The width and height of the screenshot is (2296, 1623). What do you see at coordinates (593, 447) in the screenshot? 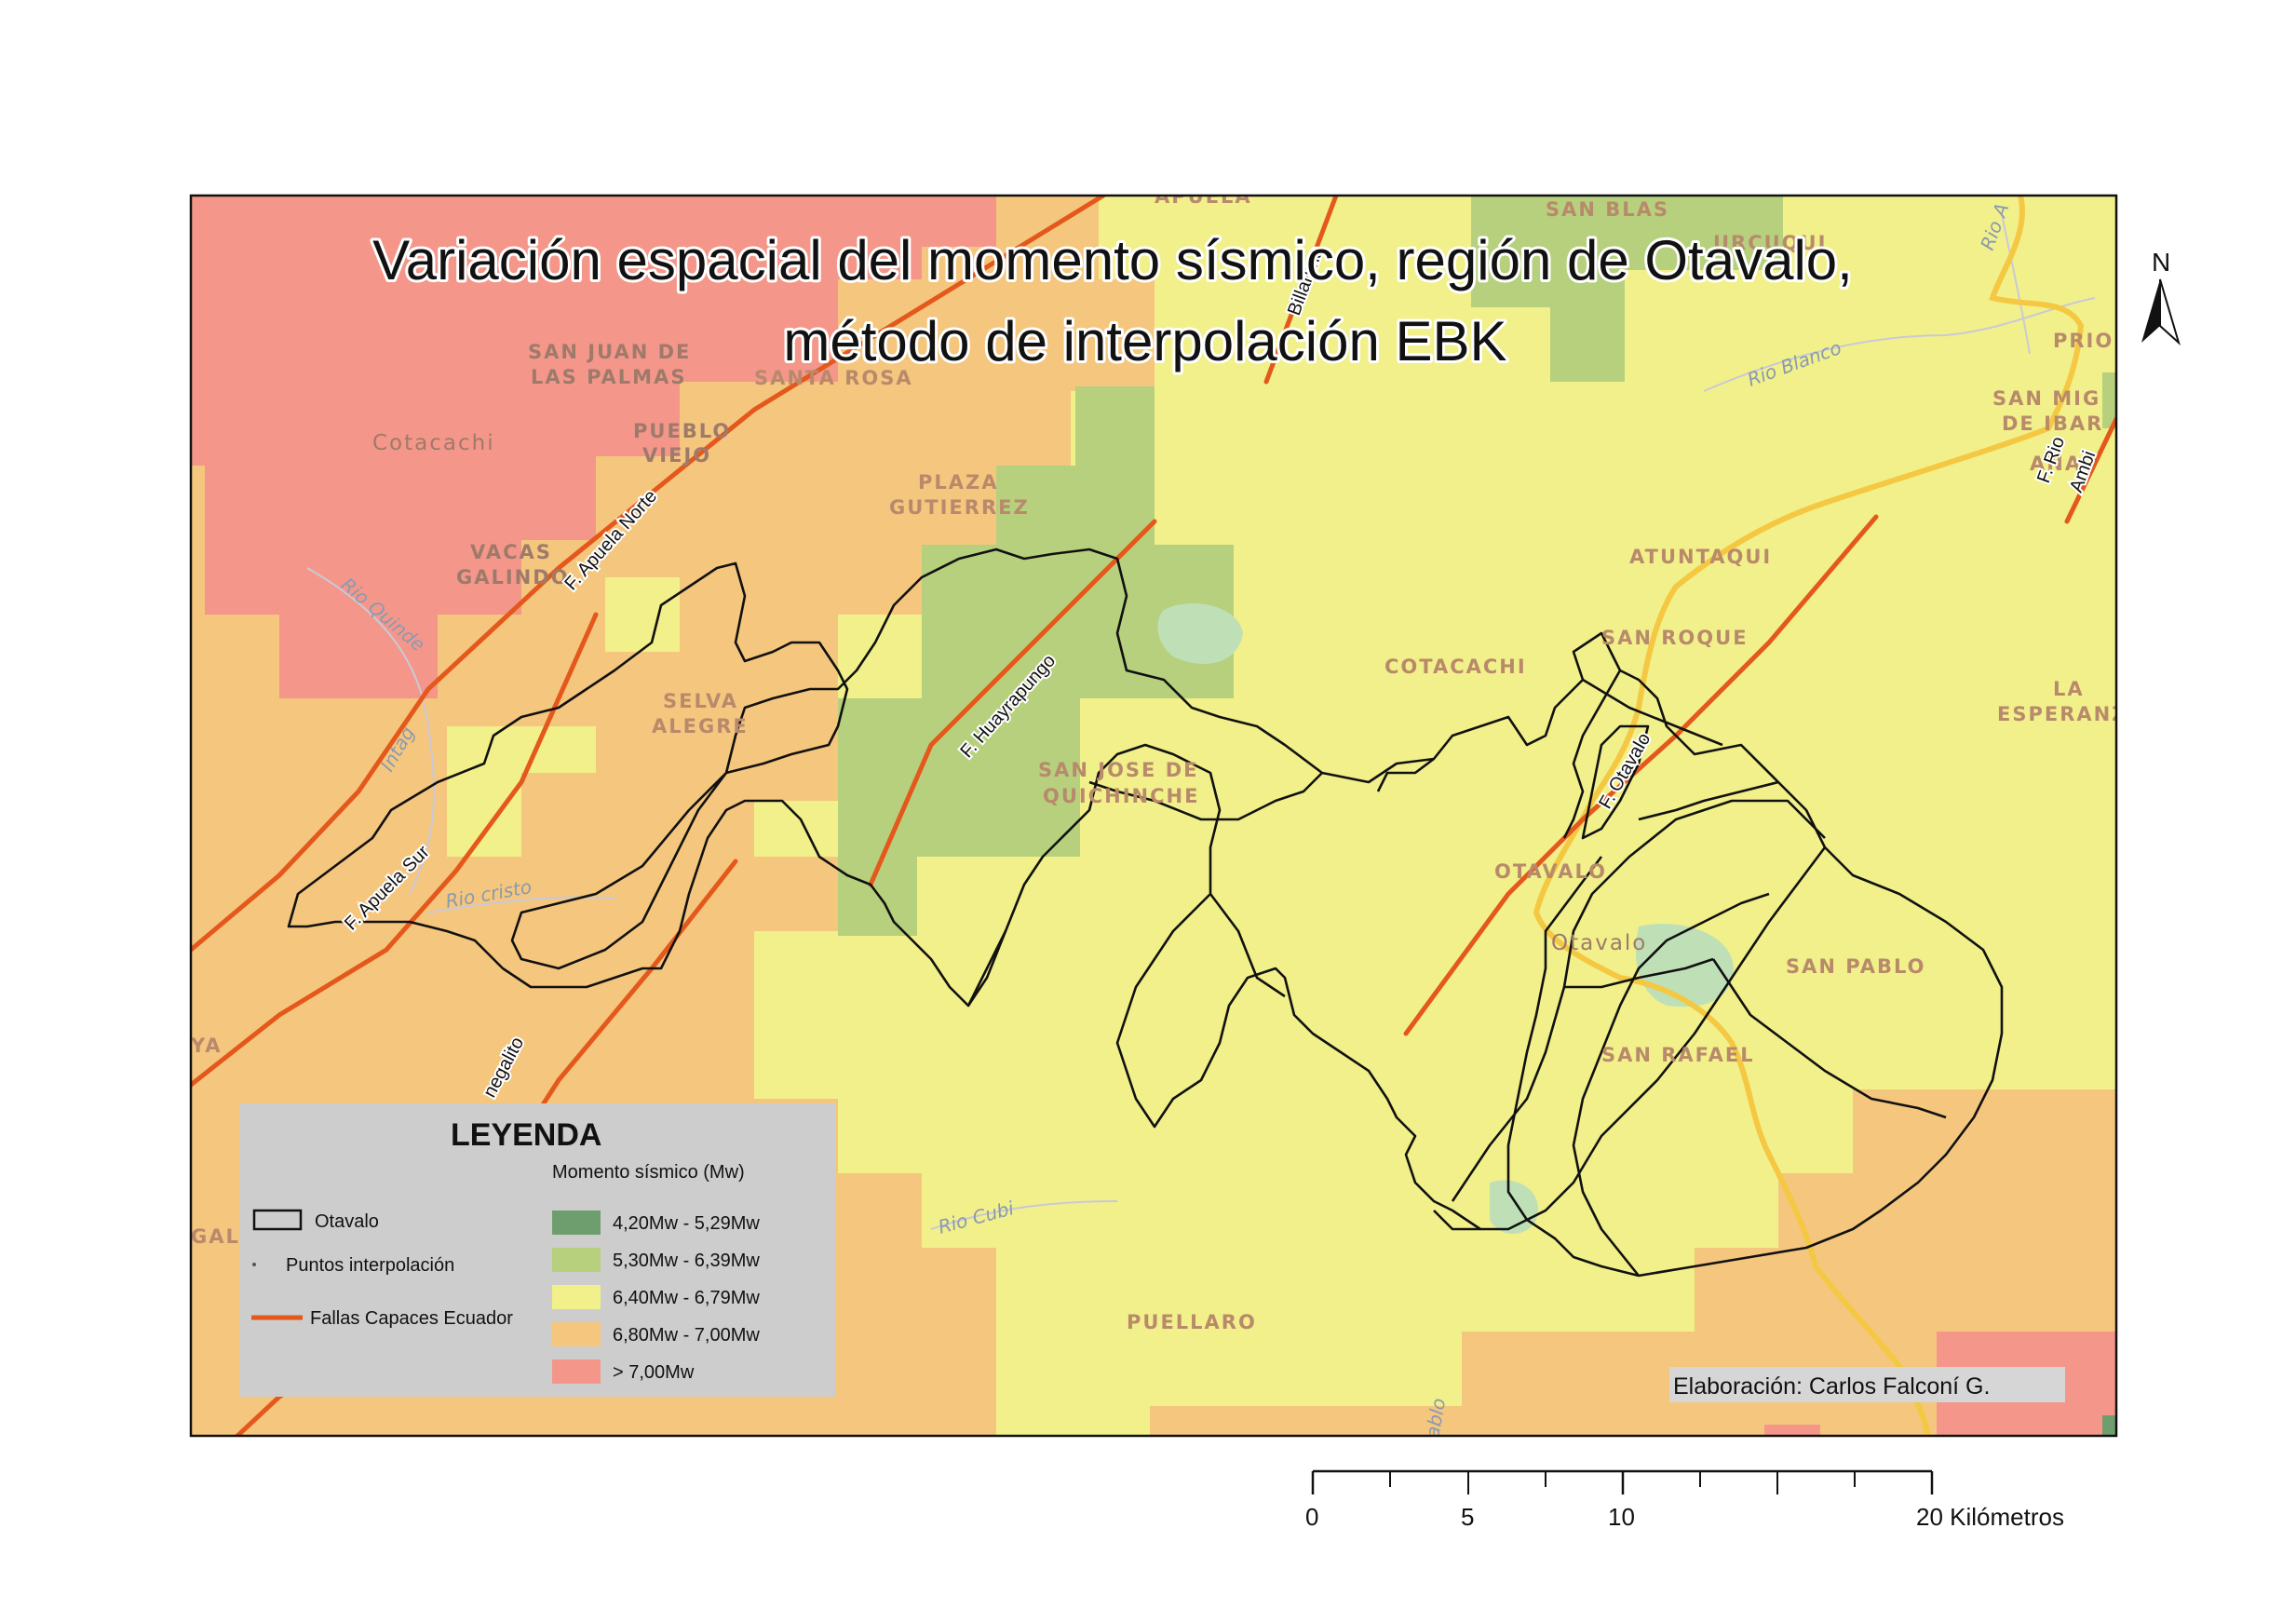
I see `class-very-high-area-northwest` at bounding box center [593, 447].